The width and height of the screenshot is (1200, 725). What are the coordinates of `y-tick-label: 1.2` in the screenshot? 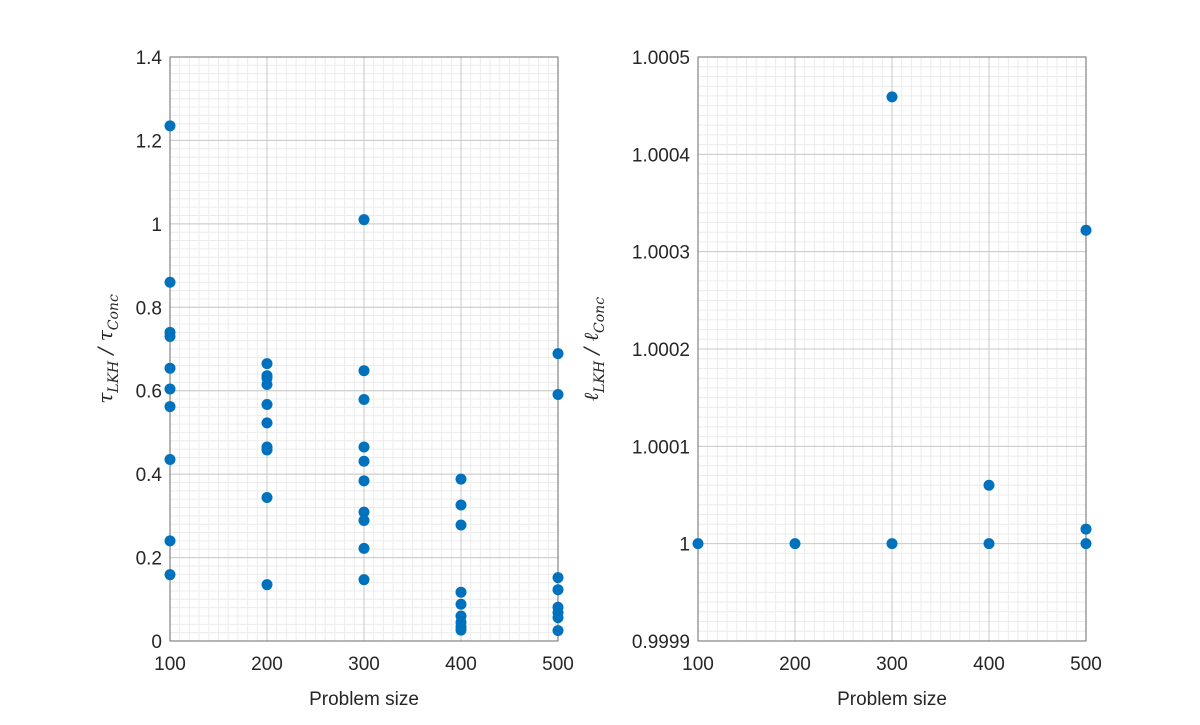 It's located at (149, 141).